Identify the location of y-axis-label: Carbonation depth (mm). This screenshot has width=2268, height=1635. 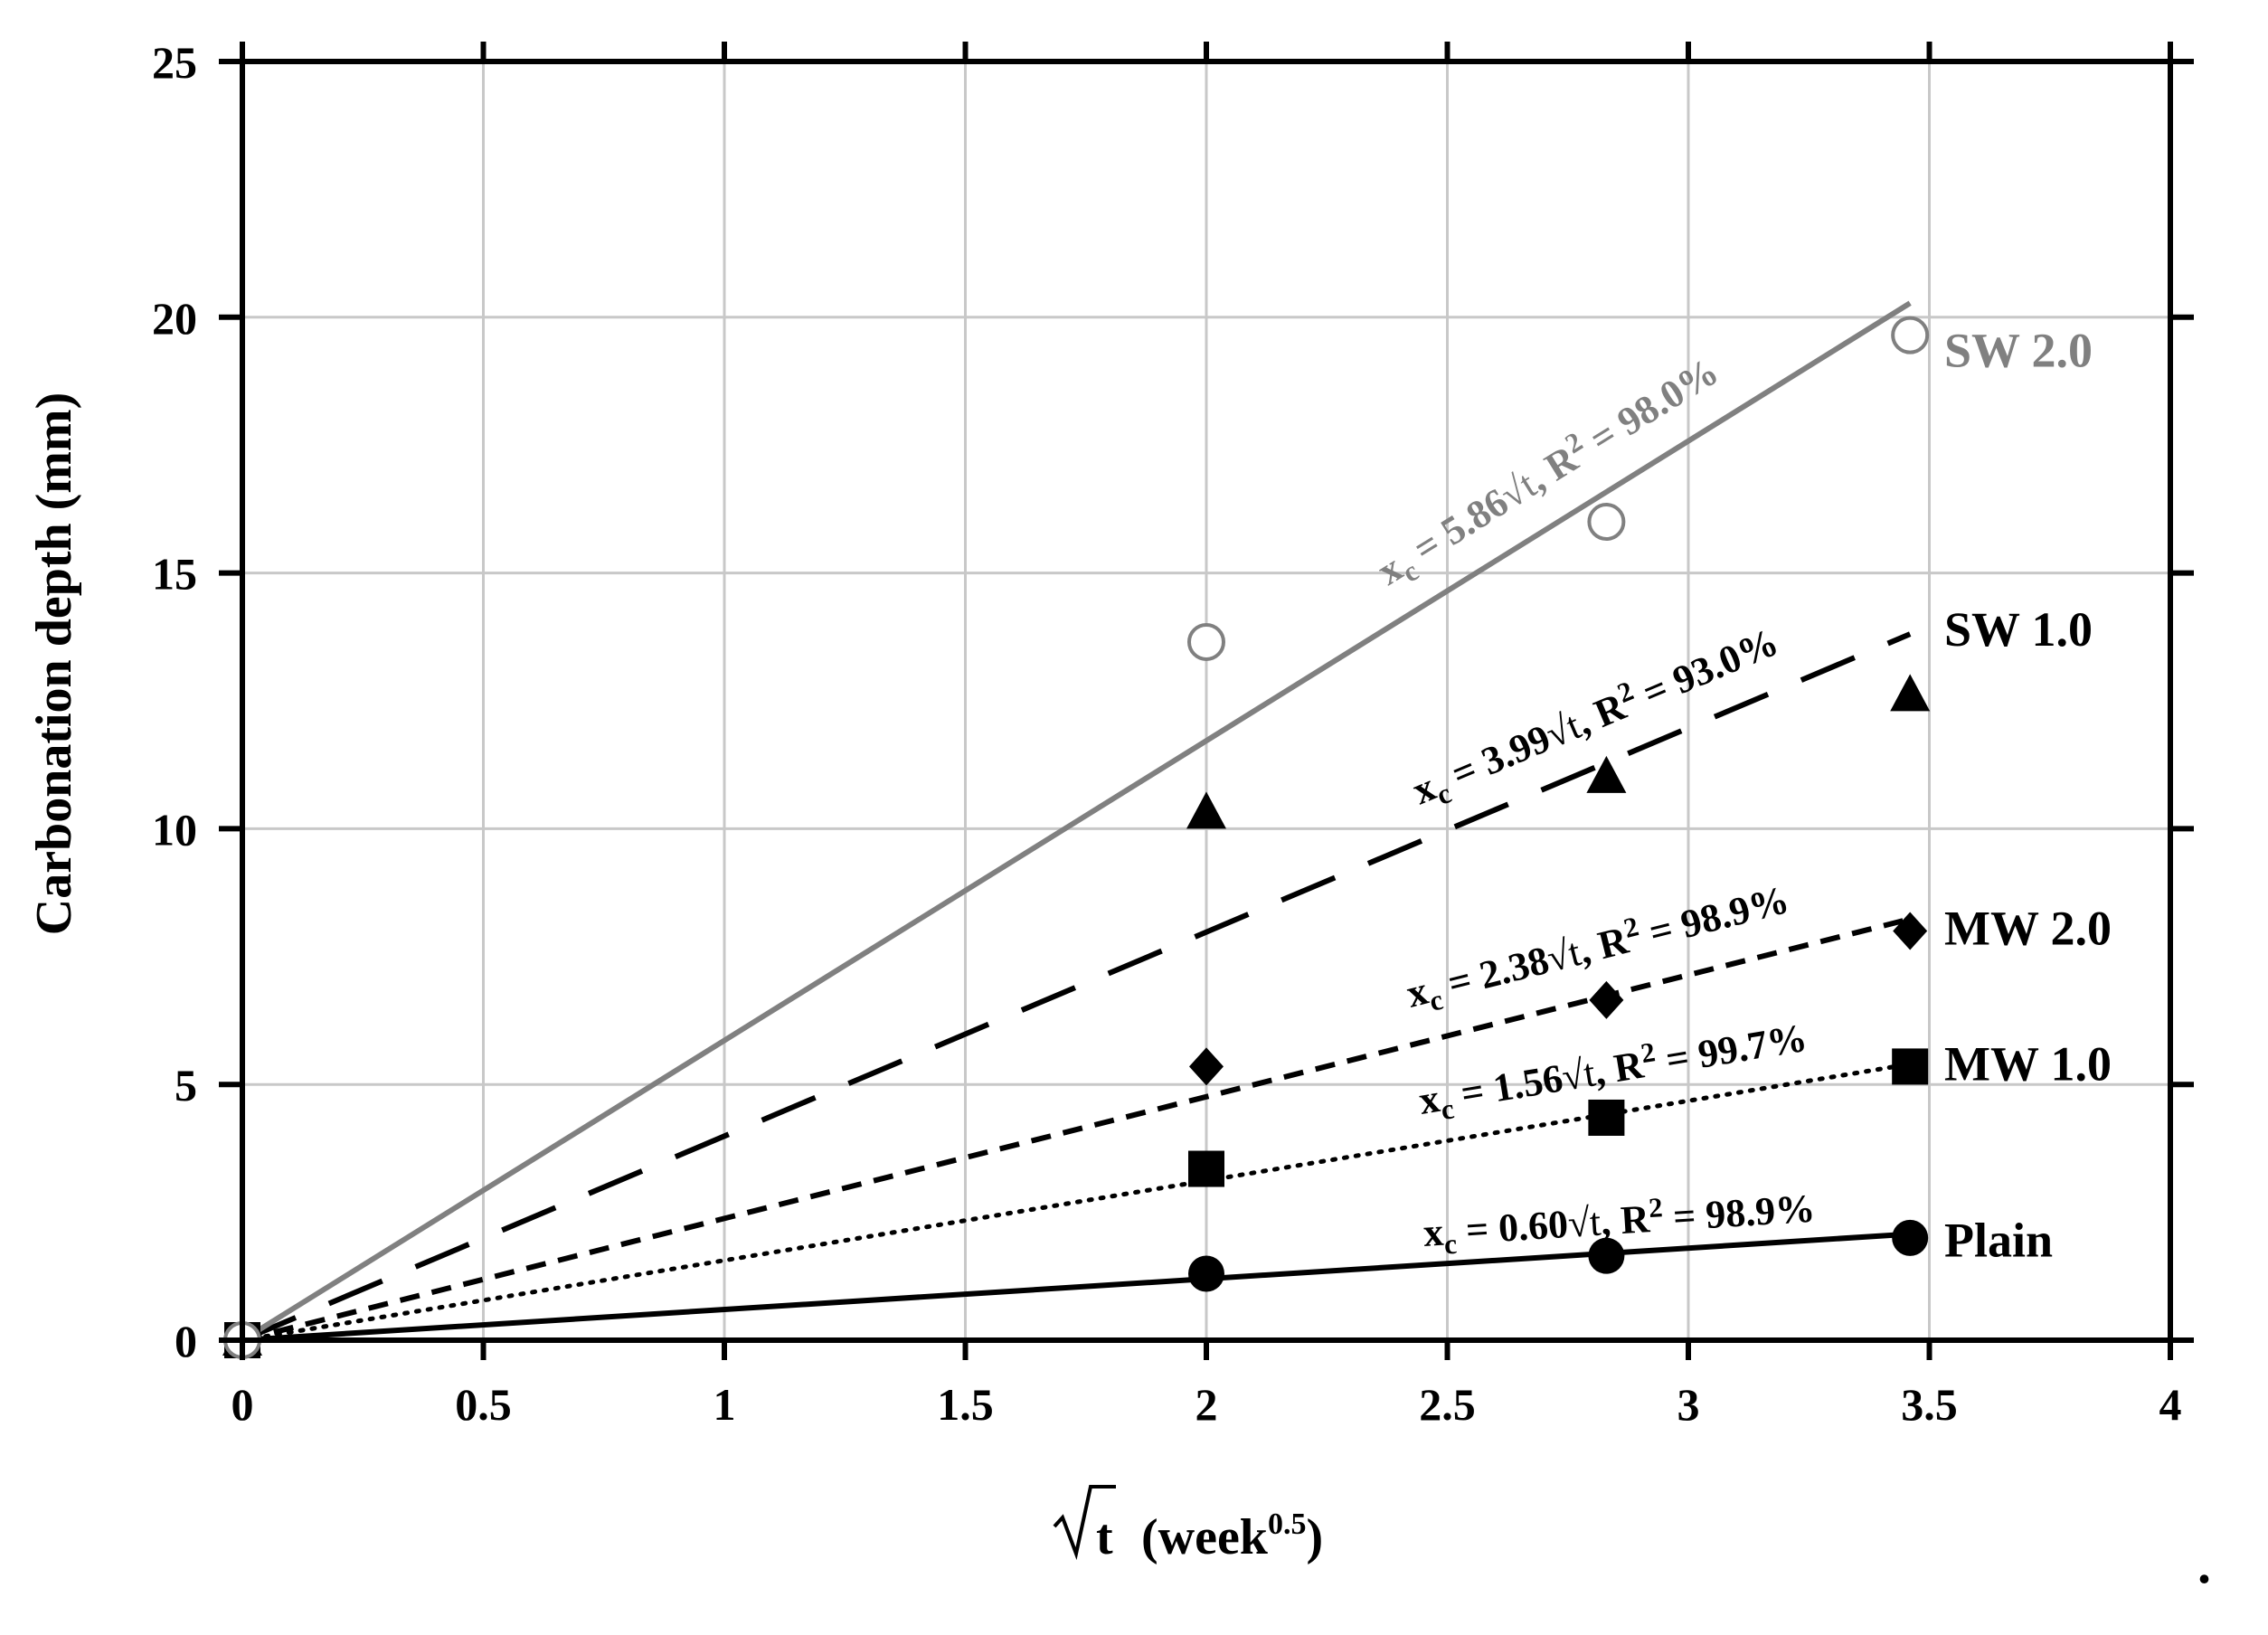
(54, 663).